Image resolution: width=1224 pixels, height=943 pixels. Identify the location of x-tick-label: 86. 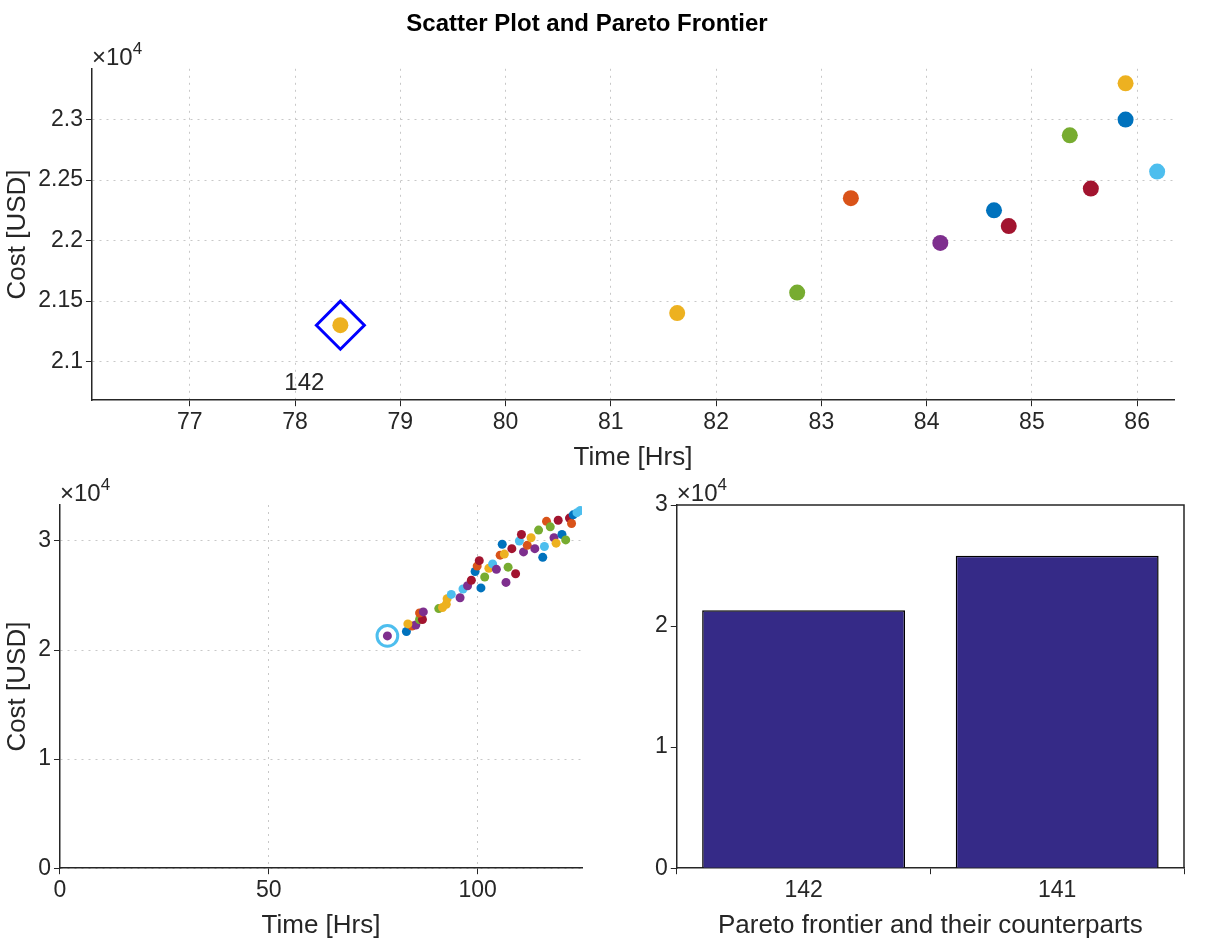
(1137, 421).